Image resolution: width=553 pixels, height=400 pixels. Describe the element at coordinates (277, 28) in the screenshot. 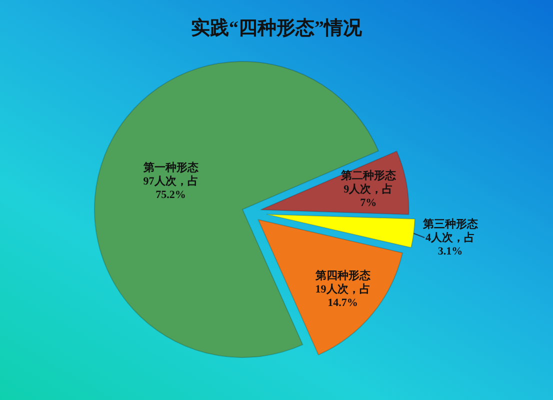

I see `chart-title: 实践“四种形态”情况` at that location.